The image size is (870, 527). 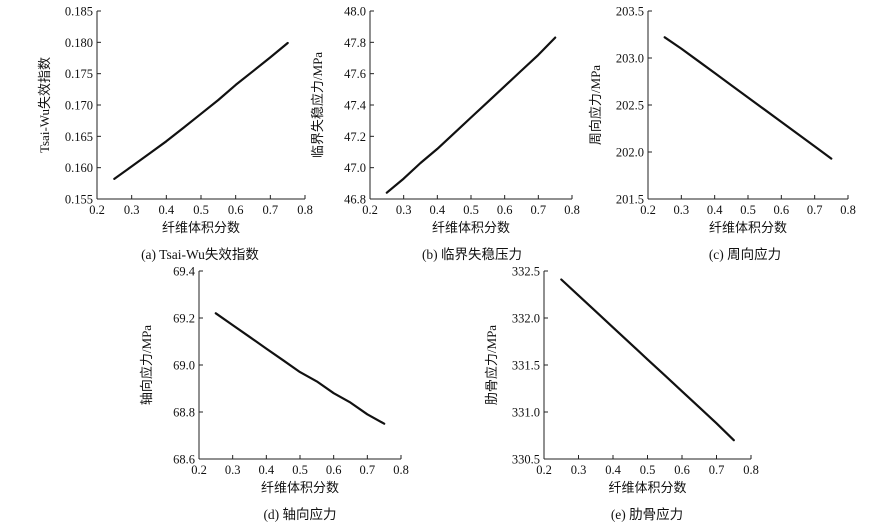 I want to click on y-tick-label: 47.4, so click(x=355, y=106).